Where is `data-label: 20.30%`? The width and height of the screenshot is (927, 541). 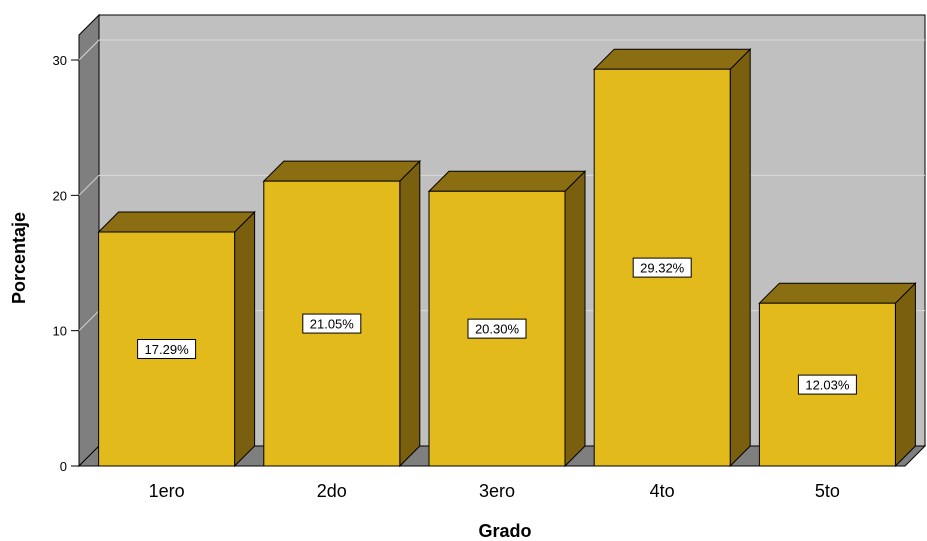 data-label: 20.30% is located at coordinates (497, 329).